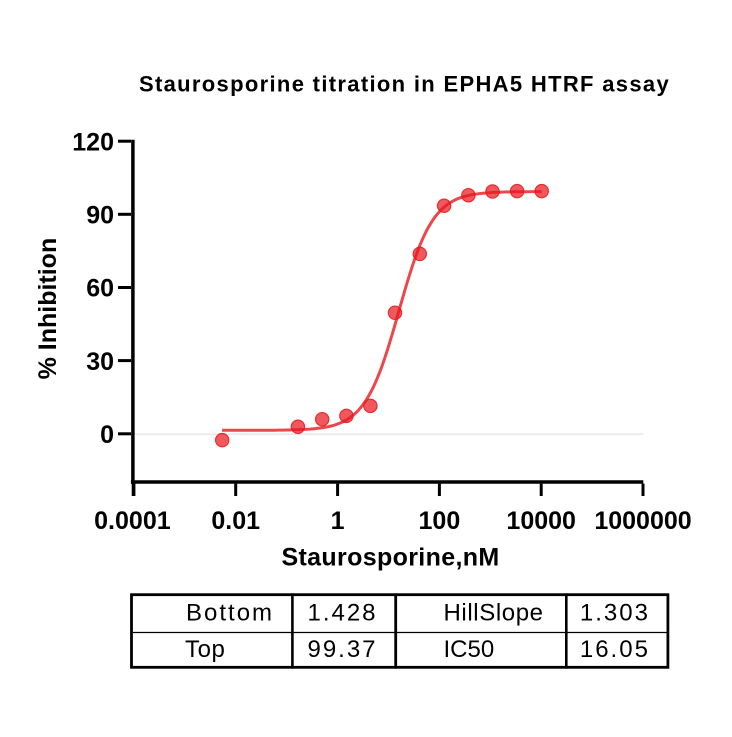 Image resolution: width=732 pixels, height=737 pixels. I want to click on svg-text: 0.01, so click(235, 521).